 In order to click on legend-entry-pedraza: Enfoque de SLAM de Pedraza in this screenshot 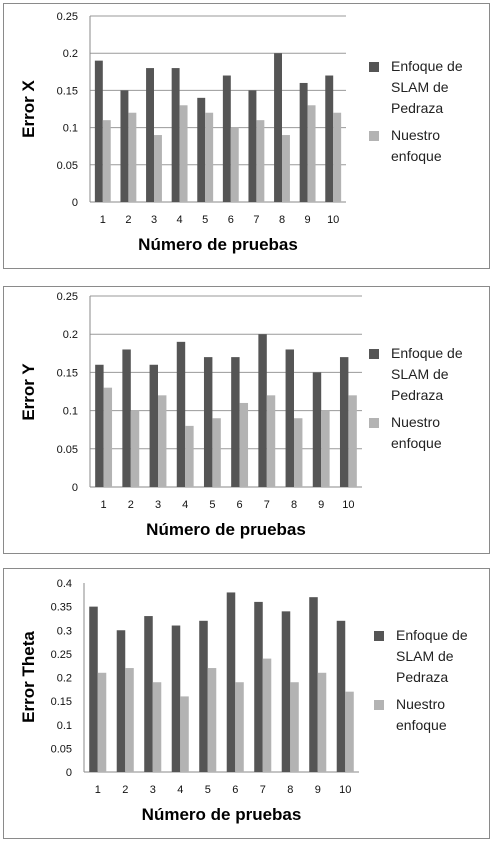, I will do `click(421, 656)`.